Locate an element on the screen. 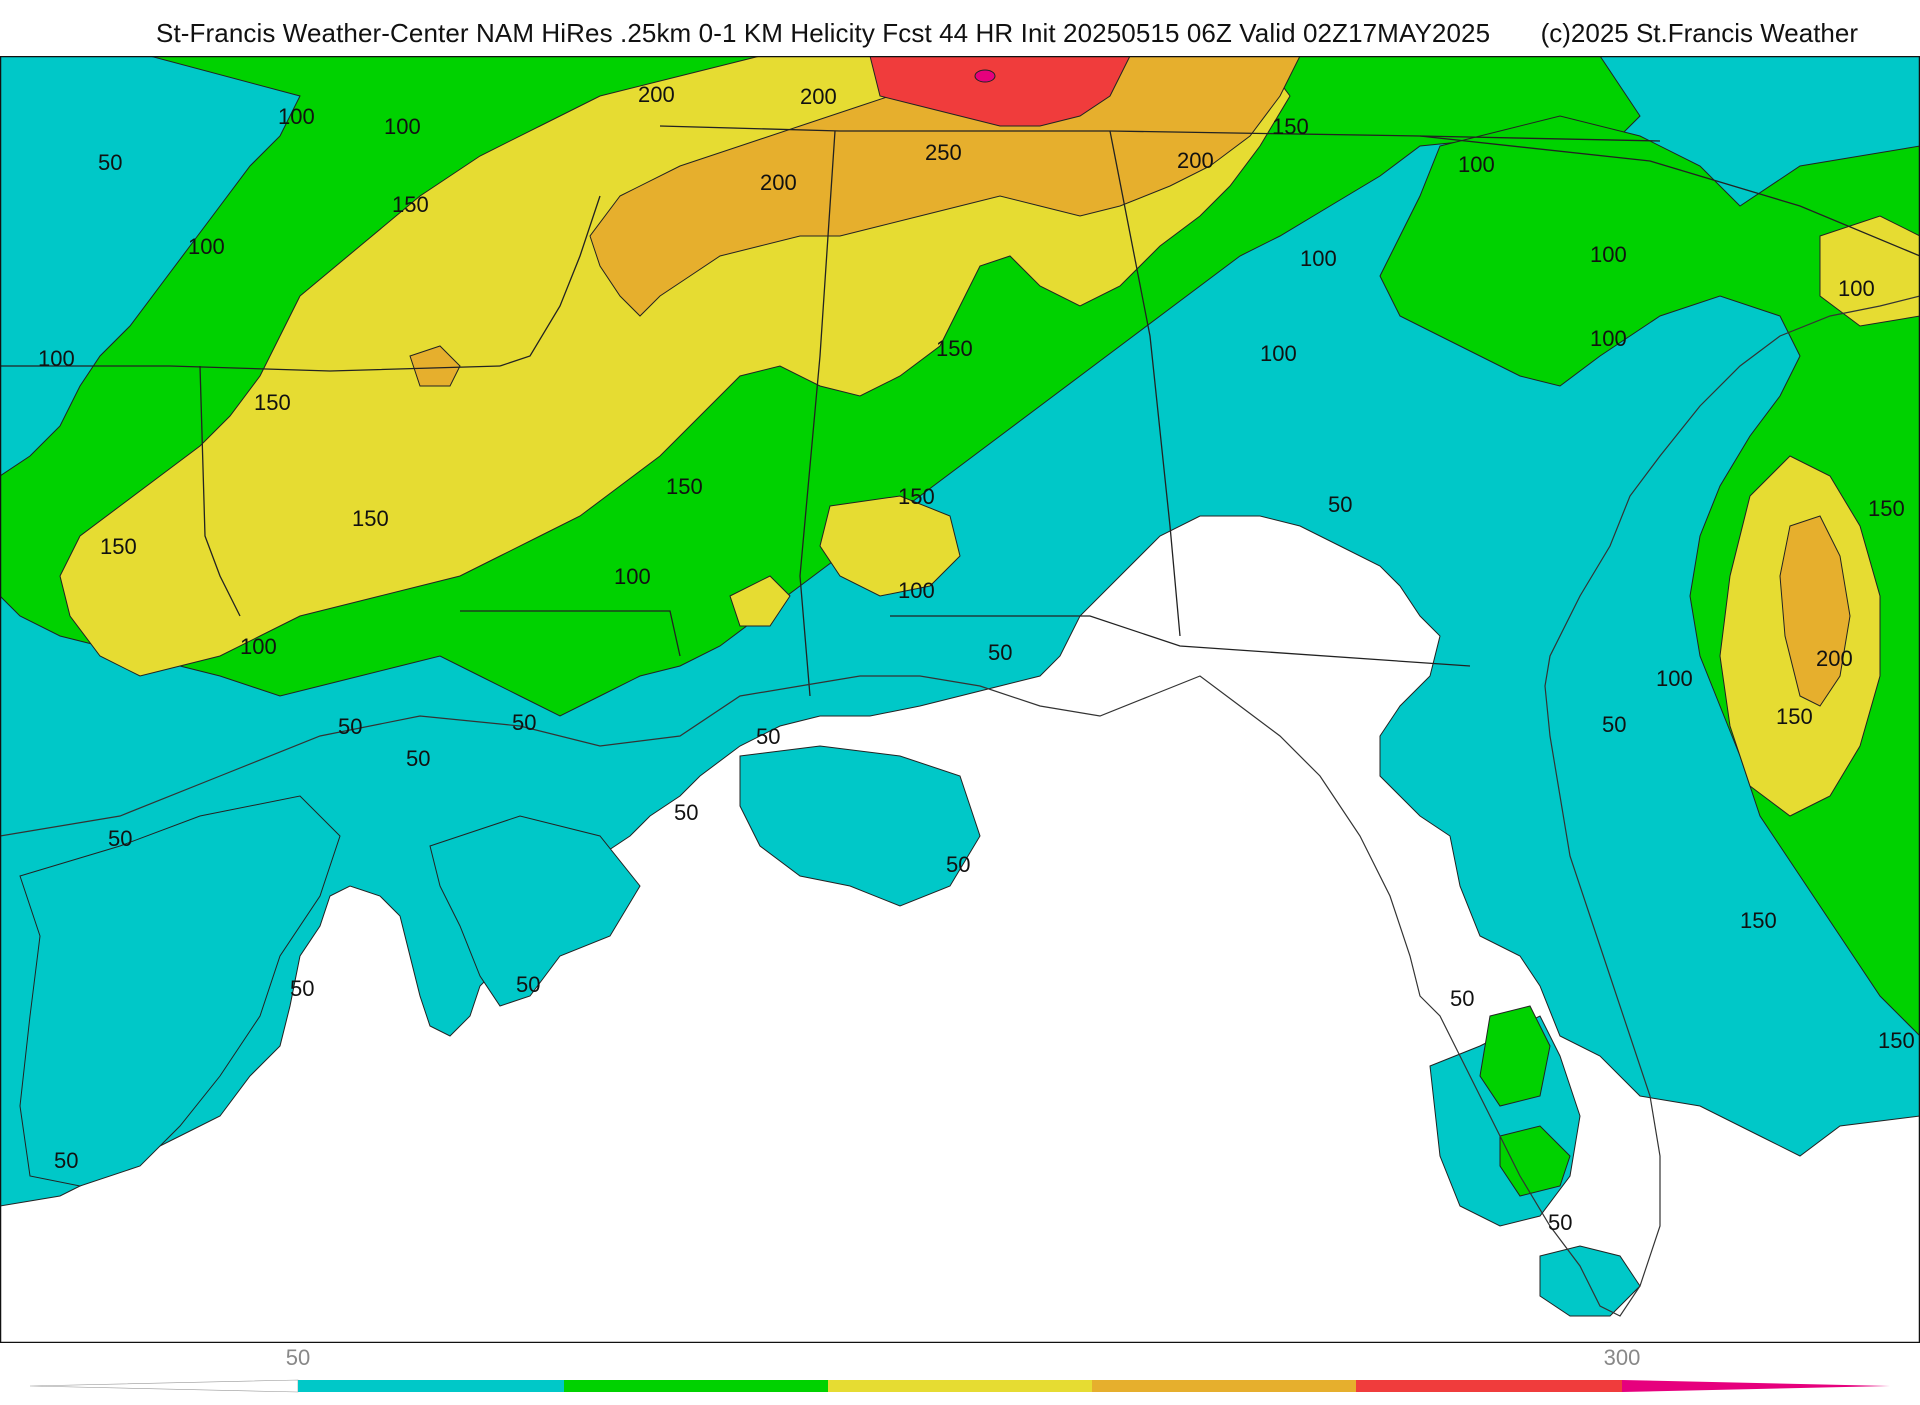  band-200-250-east is located at coordinates (1815, 611).